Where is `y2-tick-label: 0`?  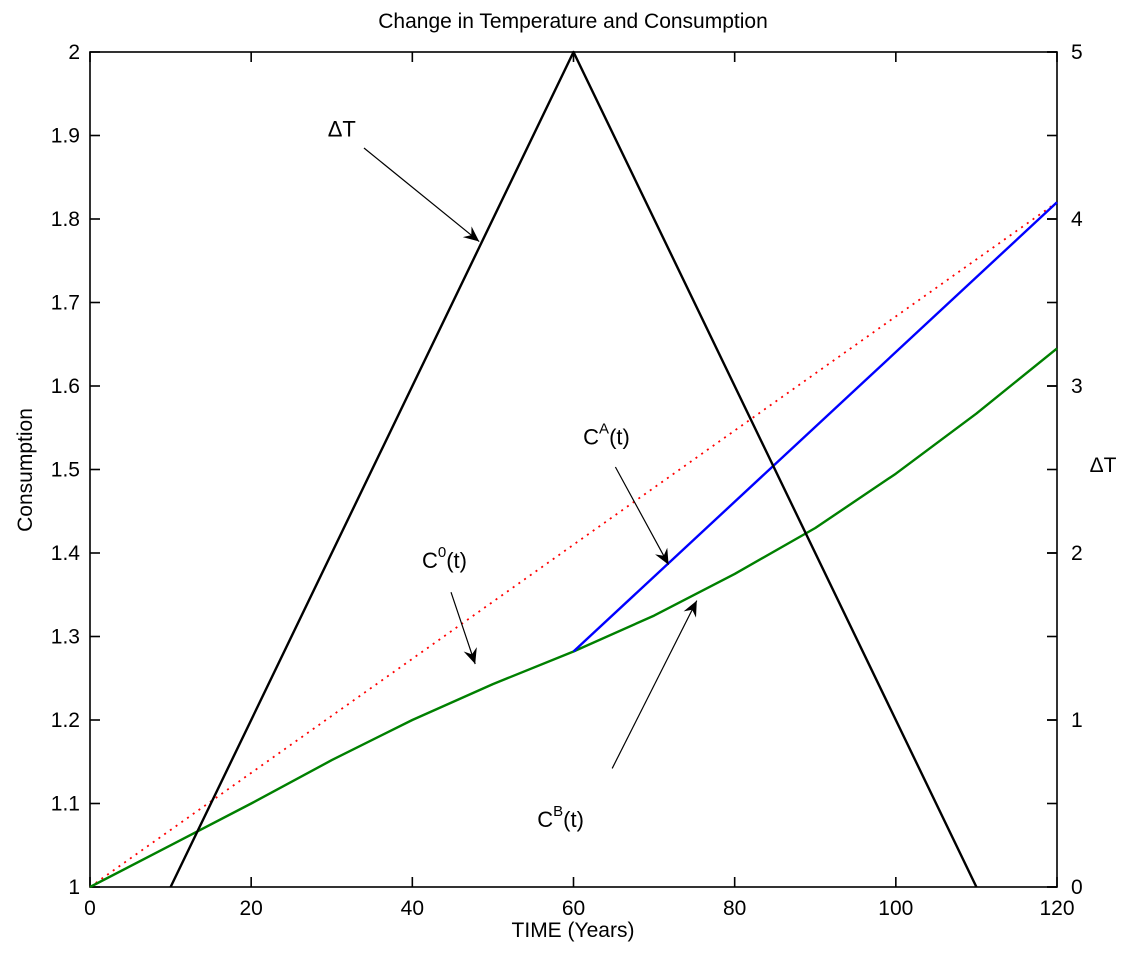
y2-tick-label: 0 is located at coordinates (1077, 887).